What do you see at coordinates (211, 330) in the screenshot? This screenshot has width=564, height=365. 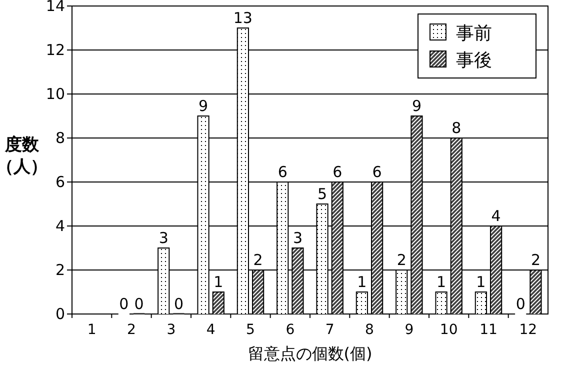 I see `x-tick-label: 4` at bounding box center [211, 330].